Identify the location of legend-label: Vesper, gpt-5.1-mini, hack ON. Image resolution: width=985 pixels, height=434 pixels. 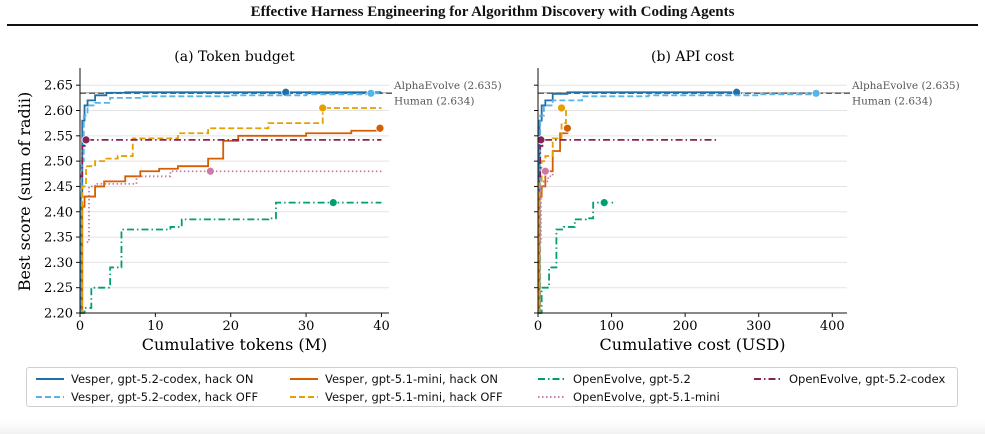
(411, 379).